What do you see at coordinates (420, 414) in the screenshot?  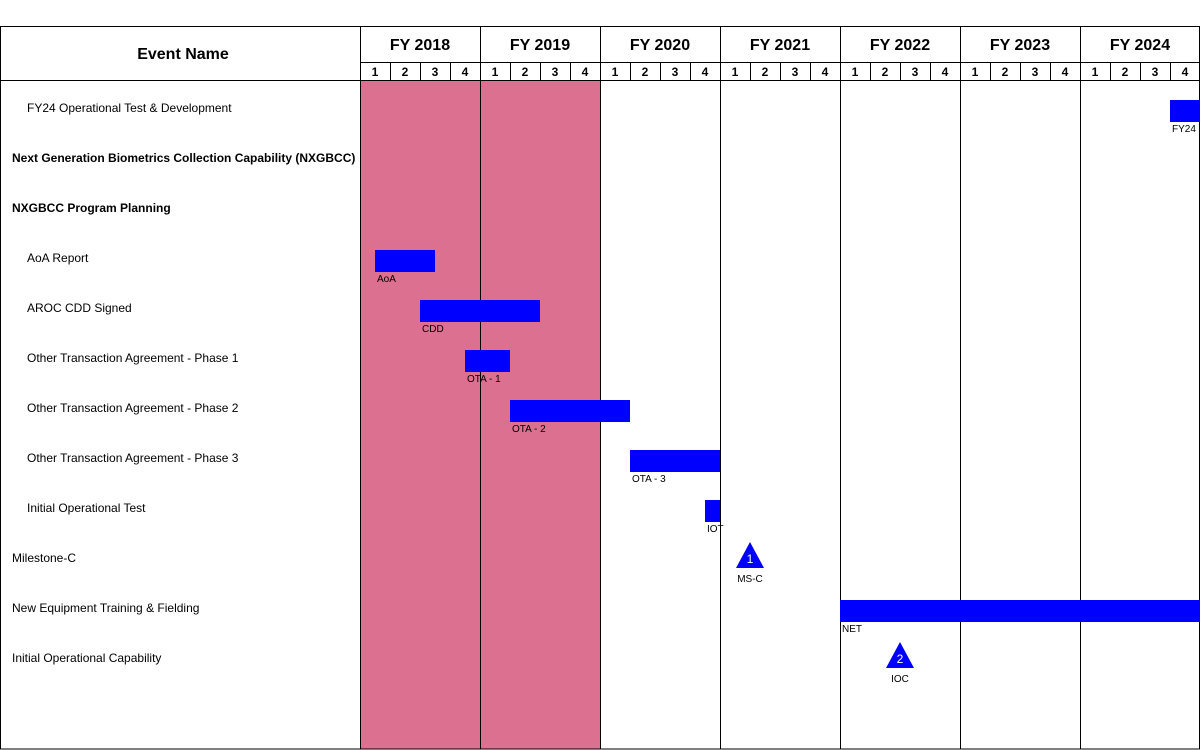 I see `shaded-period-fy-2018` at bounding box center [420, 414].